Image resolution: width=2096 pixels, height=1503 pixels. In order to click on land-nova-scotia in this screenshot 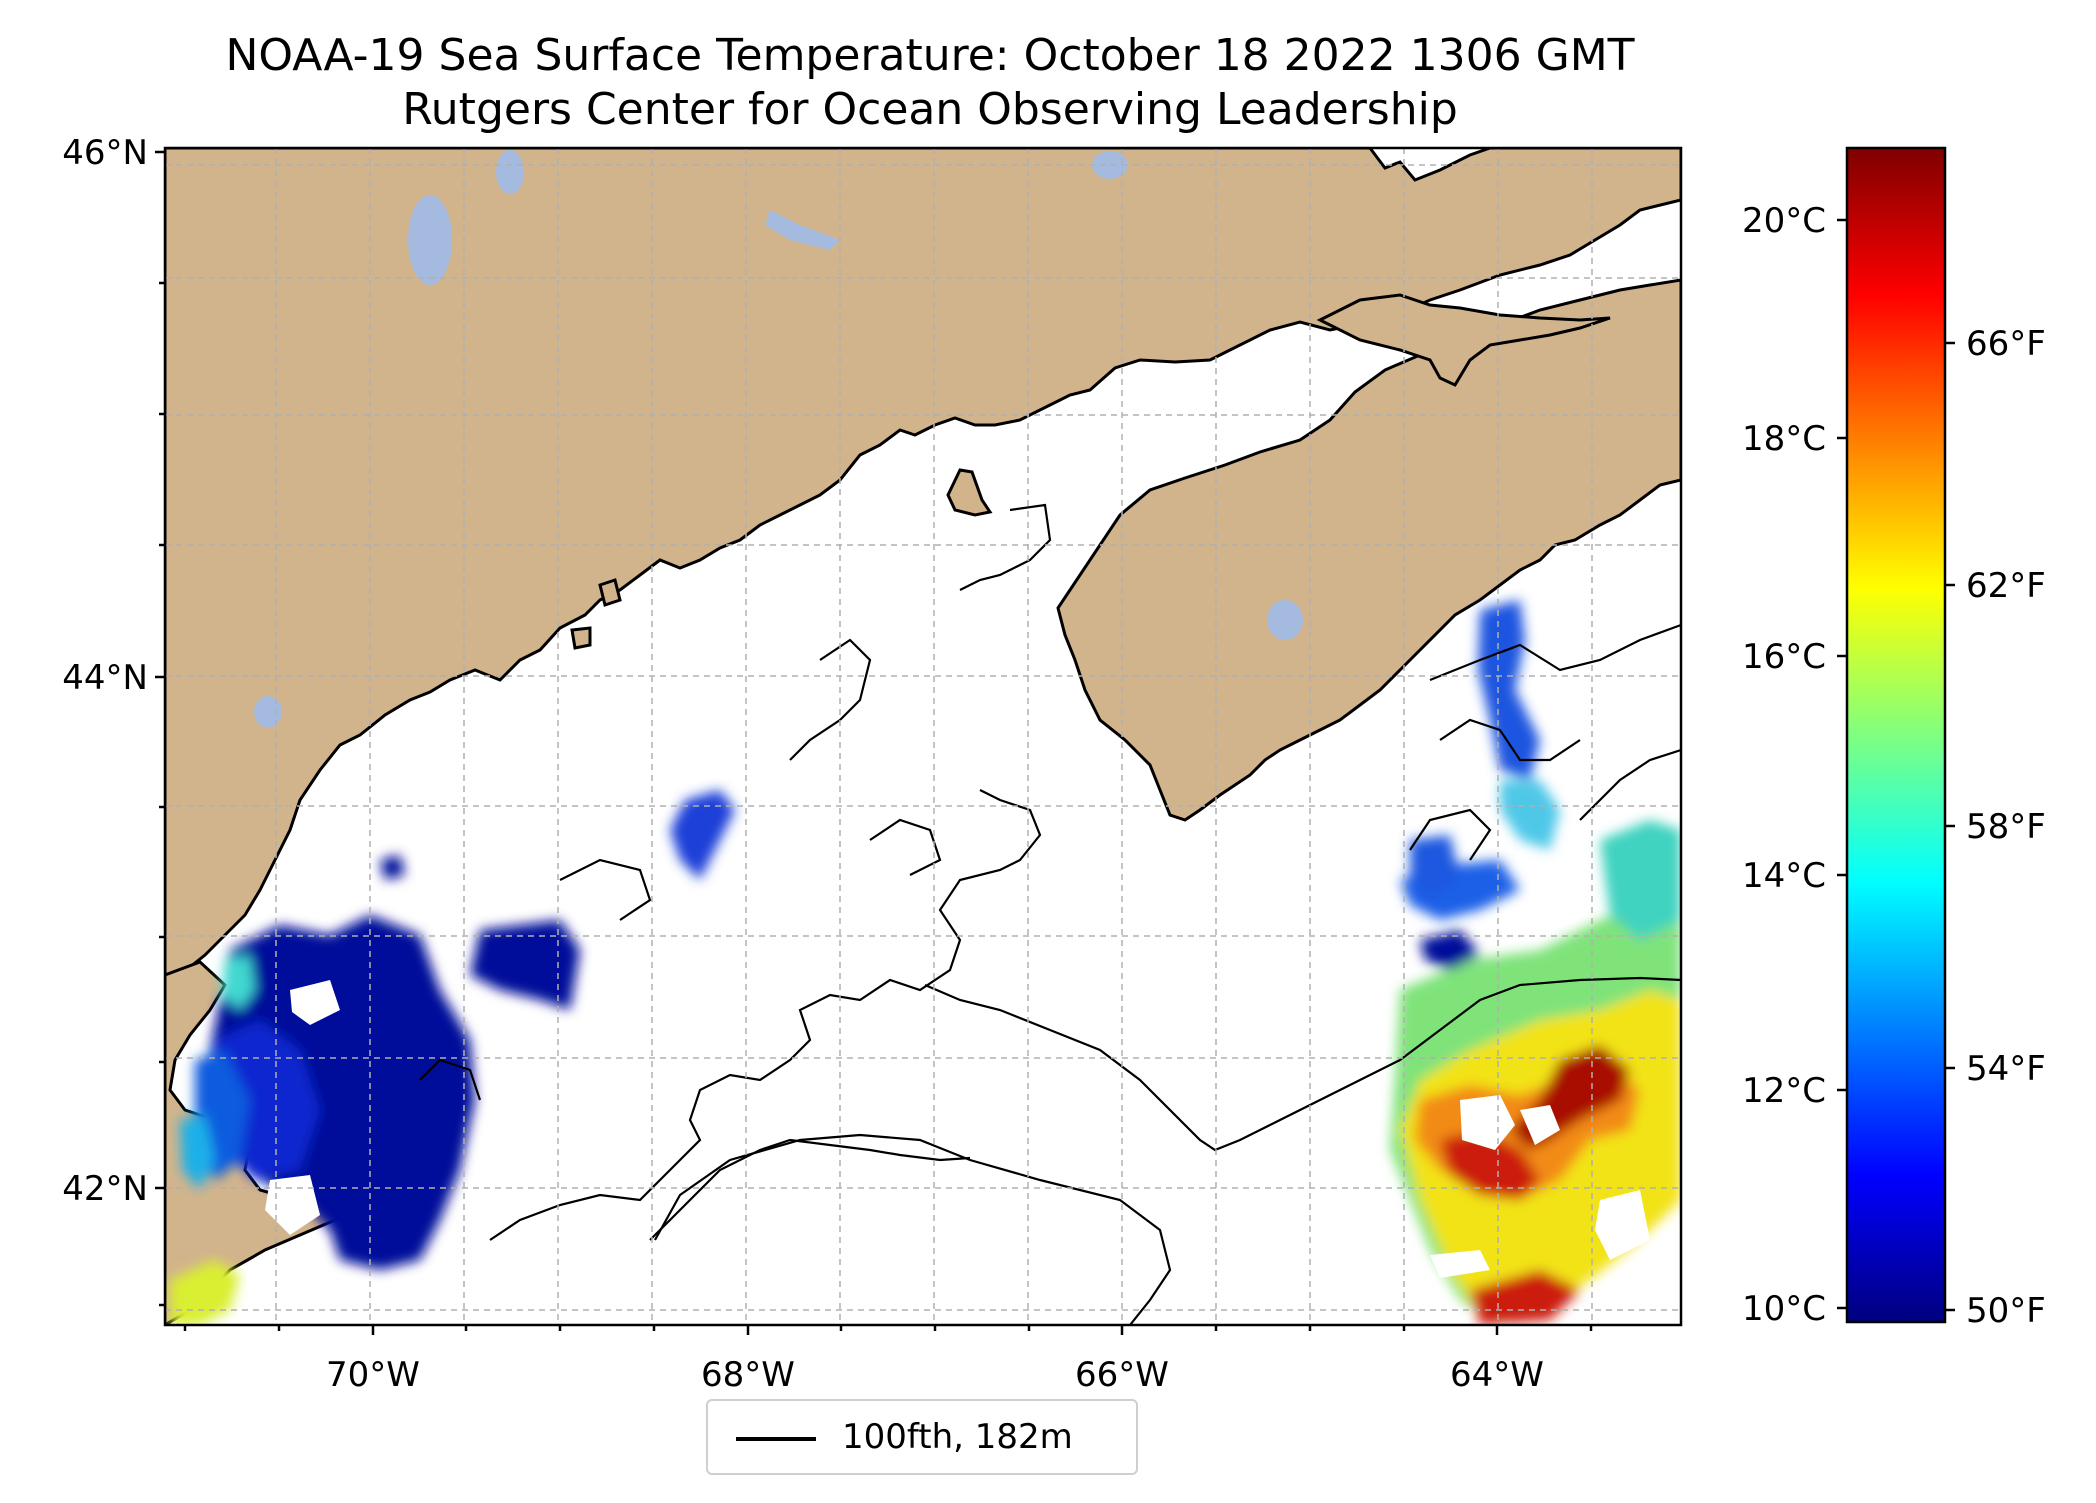, I will do `click(1368, 550)`.